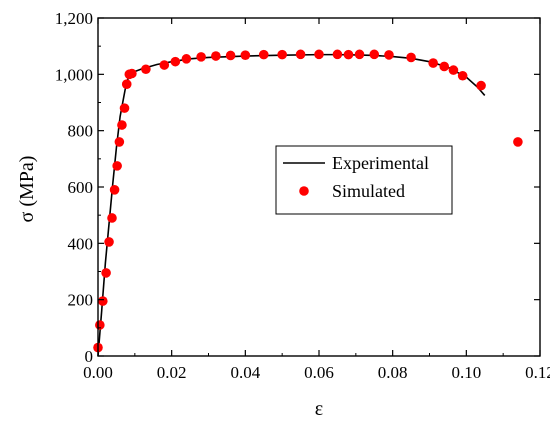  I want to click on y-tick-label: 800, so click(81, 131).